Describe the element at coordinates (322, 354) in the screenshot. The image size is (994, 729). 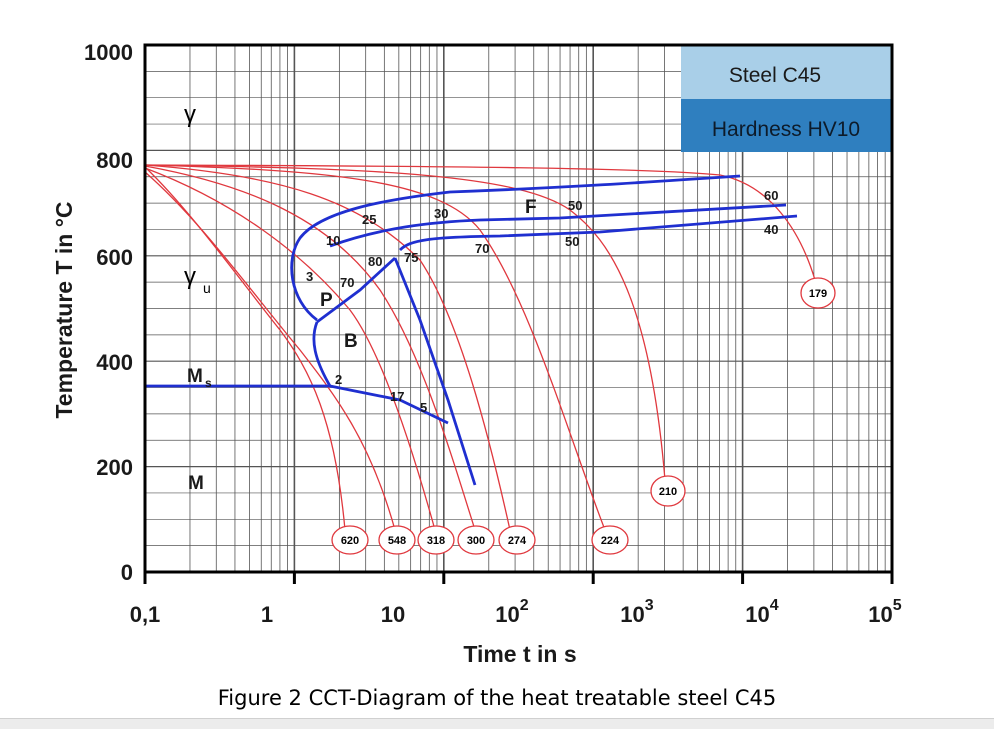
I see `bainite-start-line` at that location.